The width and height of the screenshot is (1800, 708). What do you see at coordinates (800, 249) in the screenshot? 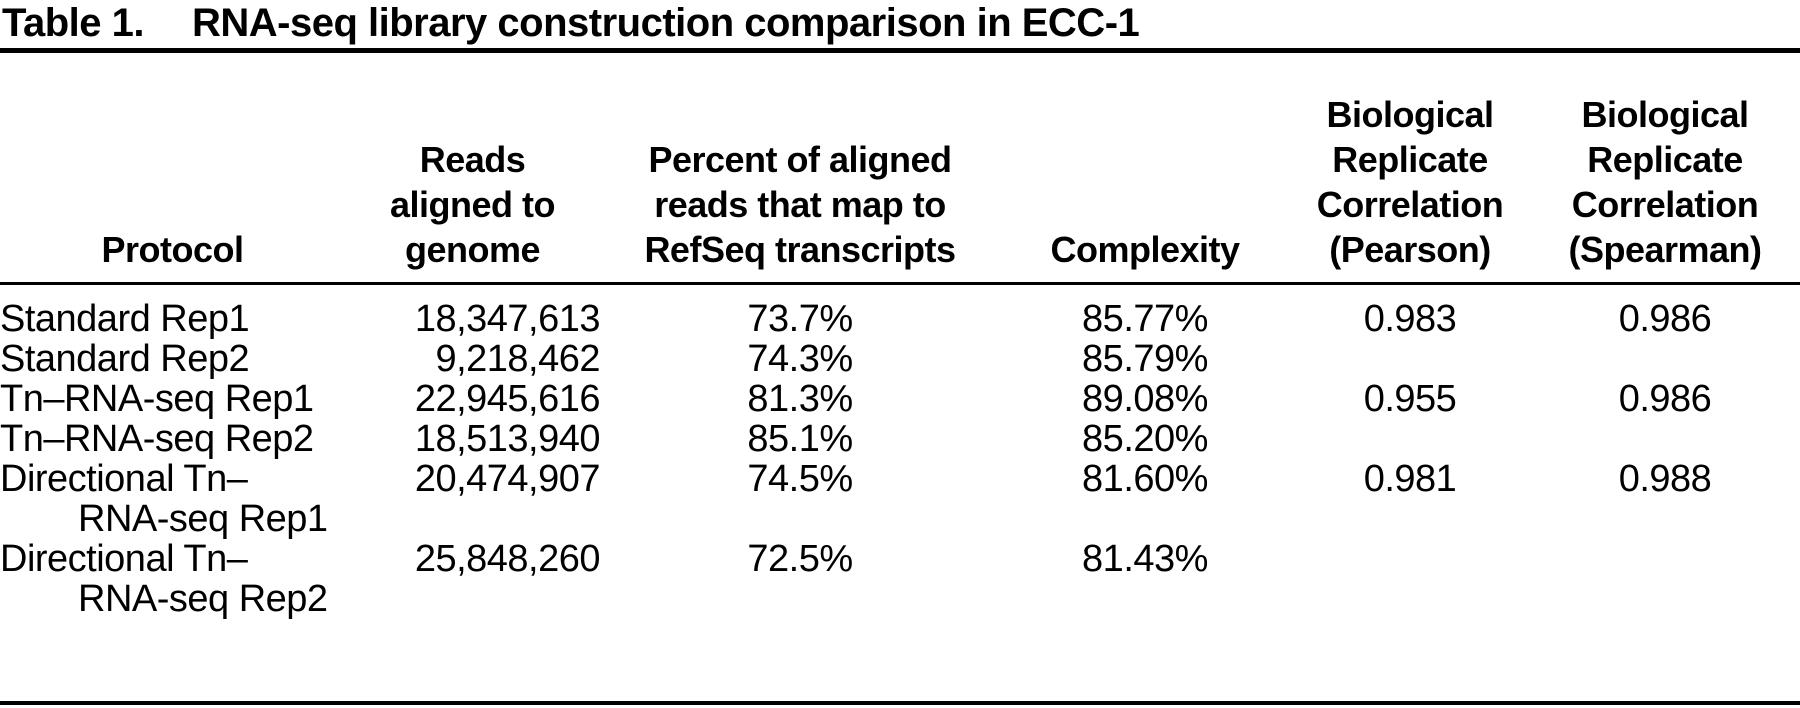
I see `header-line: RefSeq transcripts` at bounding box center [800, 249].